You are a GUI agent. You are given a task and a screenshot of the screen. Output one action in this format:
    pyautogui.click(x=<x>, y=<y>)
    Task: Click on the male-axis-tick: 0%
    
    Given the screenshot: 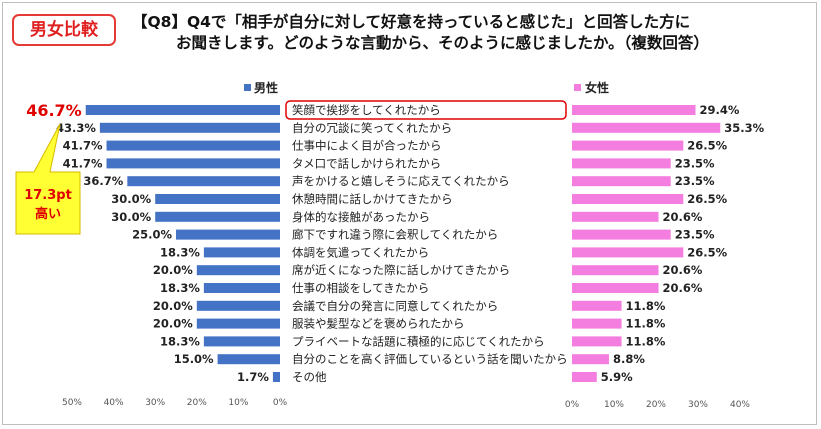 What is the action you would take?
    pyautogui.click(x=280, y=403)
    